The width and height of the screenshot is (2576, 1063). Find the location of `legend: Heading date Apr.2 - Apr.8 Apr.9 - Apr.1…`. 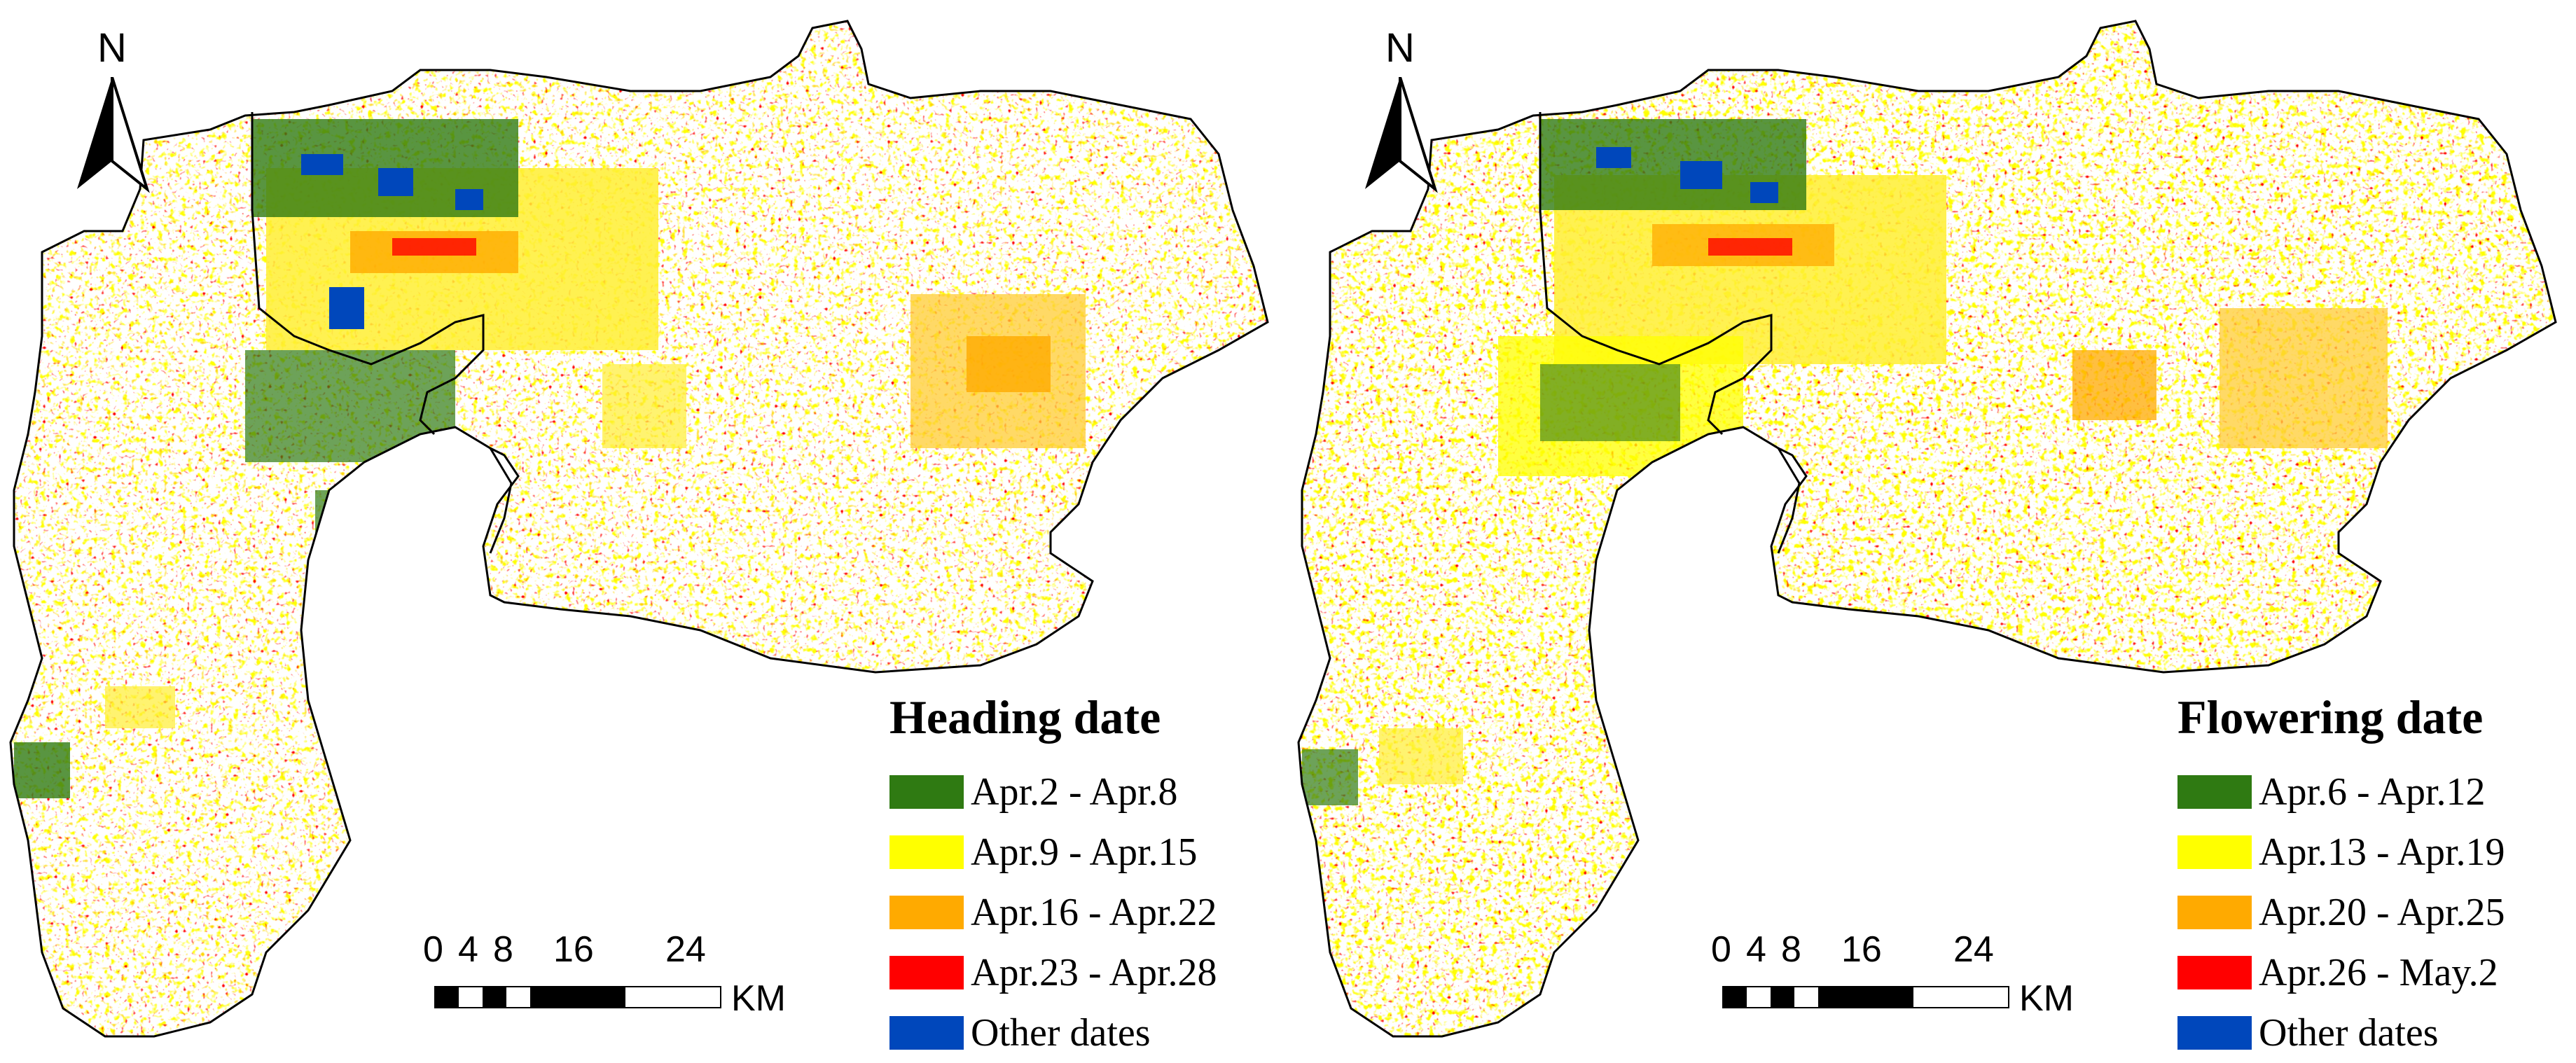

legend: Heading date Apr.2 - Apr.8 Apr.9 - Apr.1… is located at coordinates (1099, 878).